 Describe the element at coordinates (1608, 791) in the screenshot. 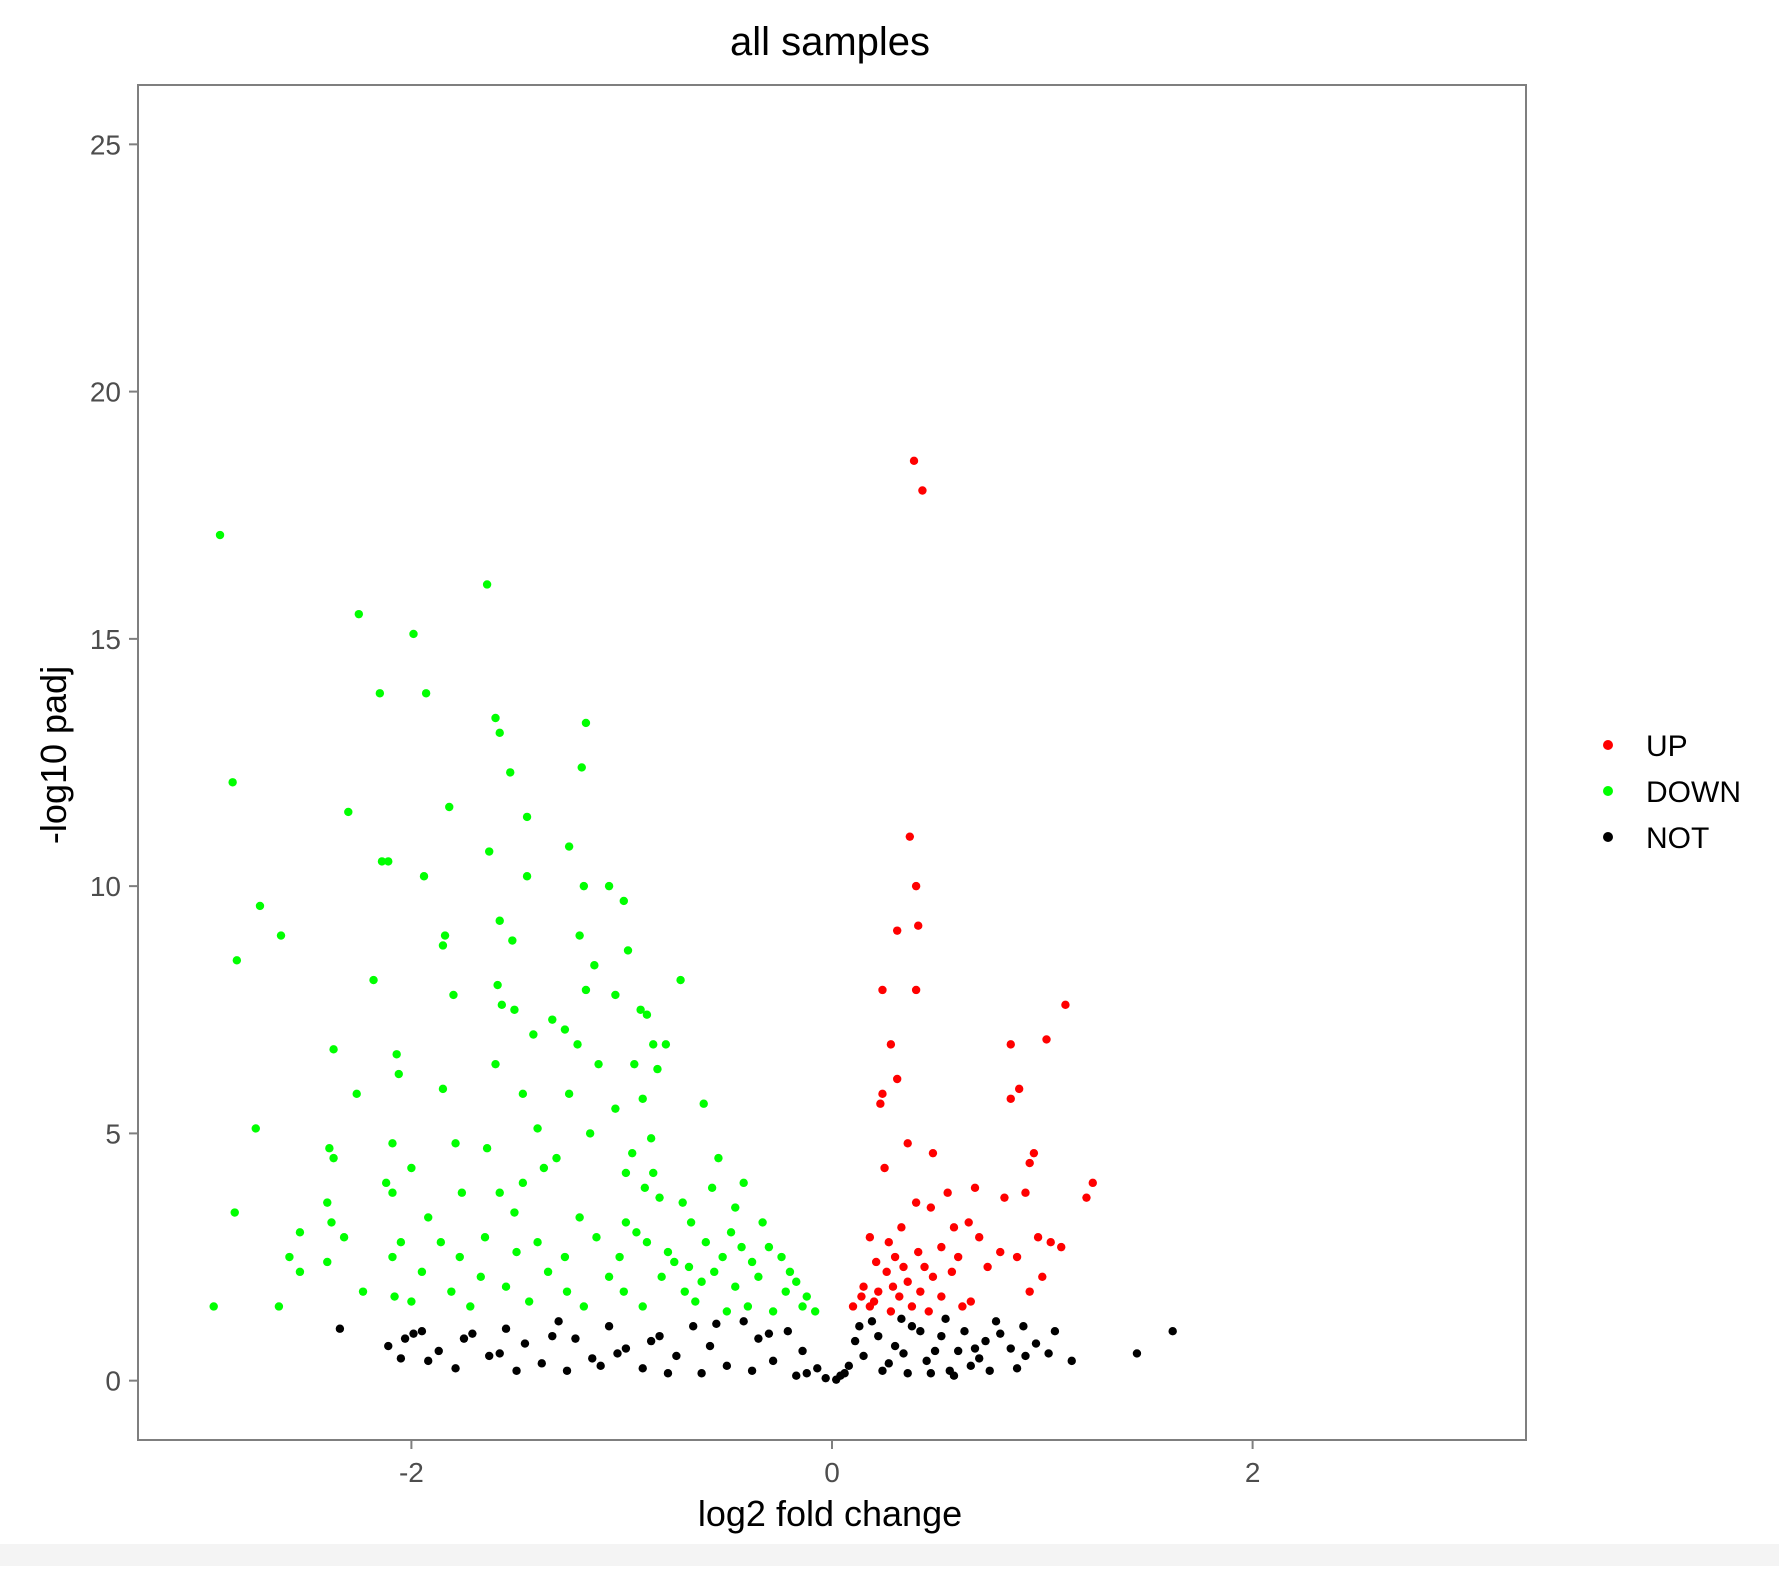

I see `legend-key-down` at that location.